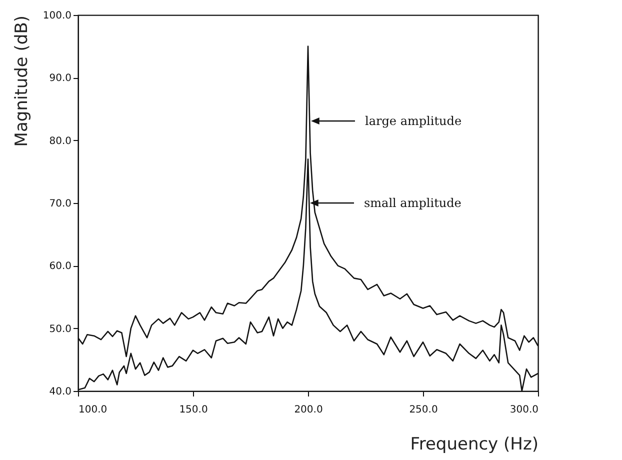  Describe the element at coordinates (413, 203) in the screenshot. I see `annotation: small amplitude` at that location.